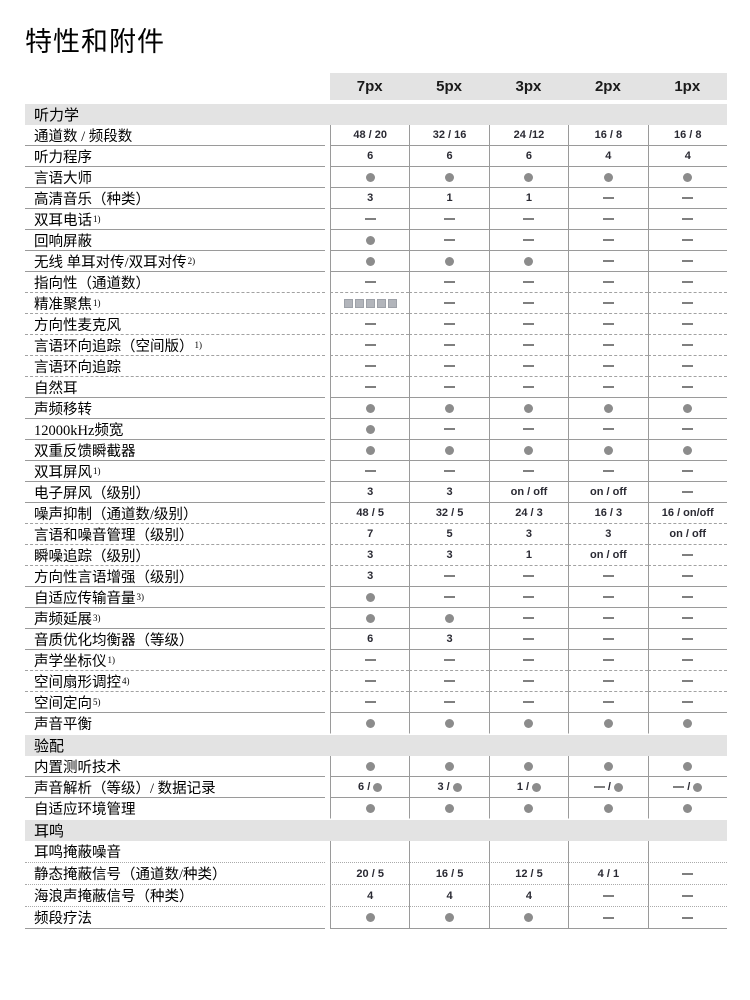  What do you see at coordinates (175, 282) in the screenshot?
I see `row-label: 指向性（通道数）` at bounding box center [175, 282].